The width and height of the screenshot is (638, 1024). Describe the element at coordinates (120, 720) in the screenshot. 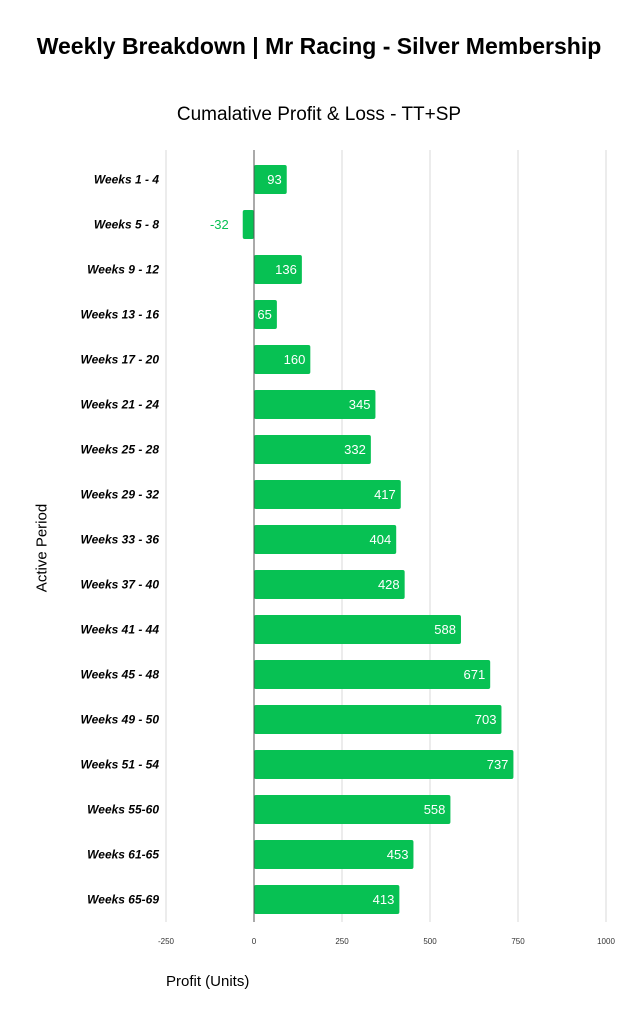

I see `category-label: Weeks 49 - 50` at that location.